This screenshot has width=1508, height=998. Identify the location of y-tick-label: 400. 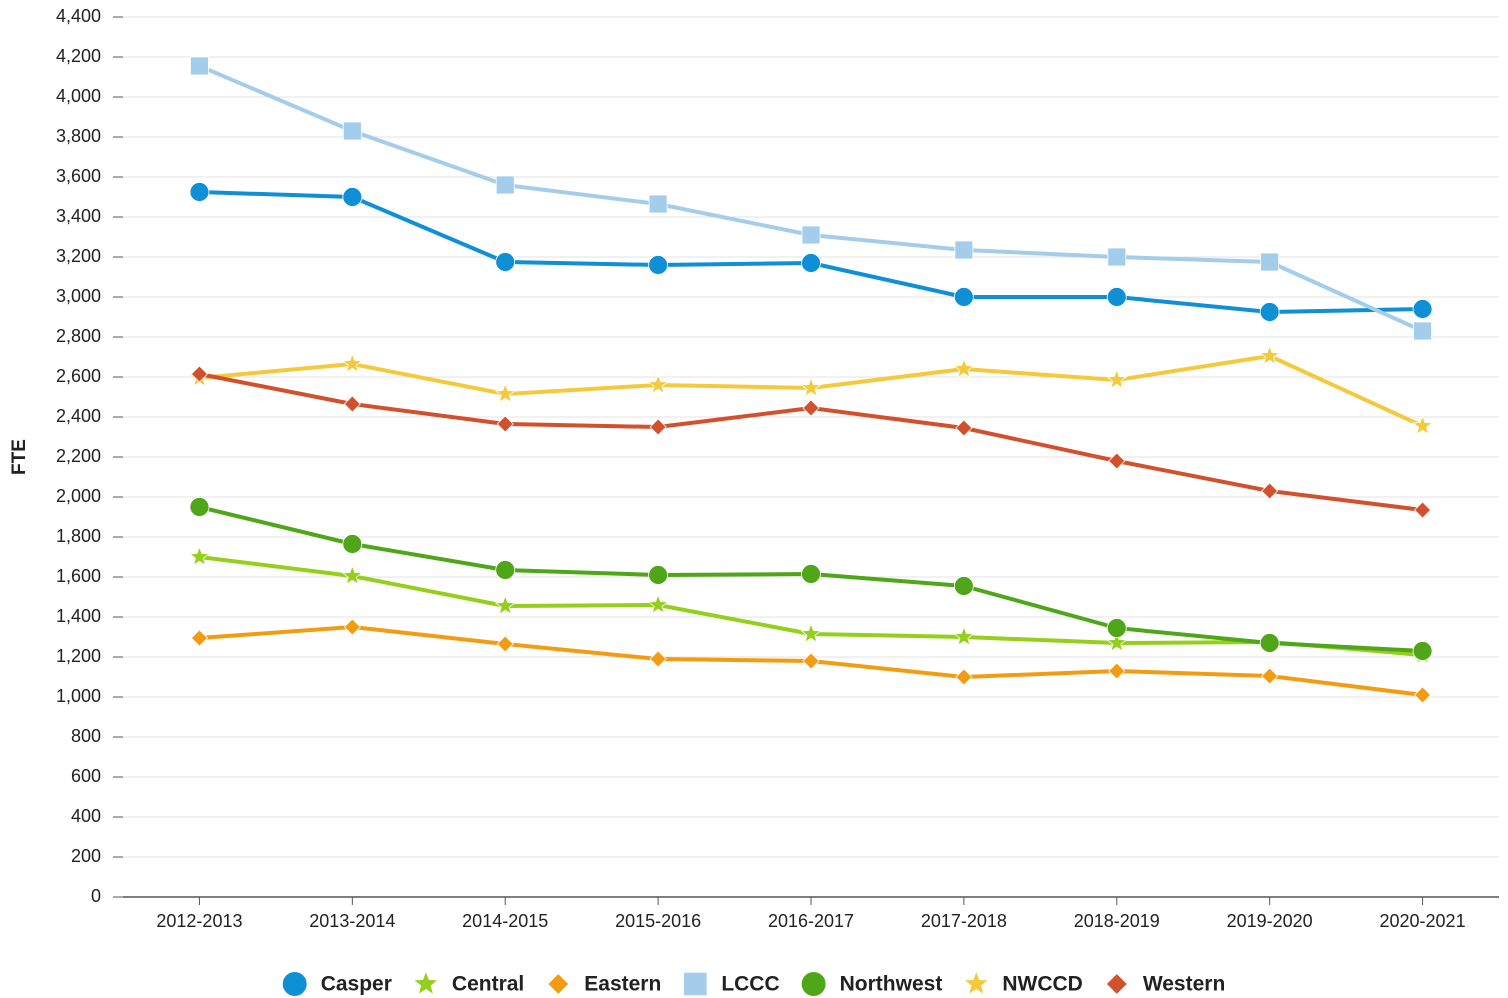
(86, 816).